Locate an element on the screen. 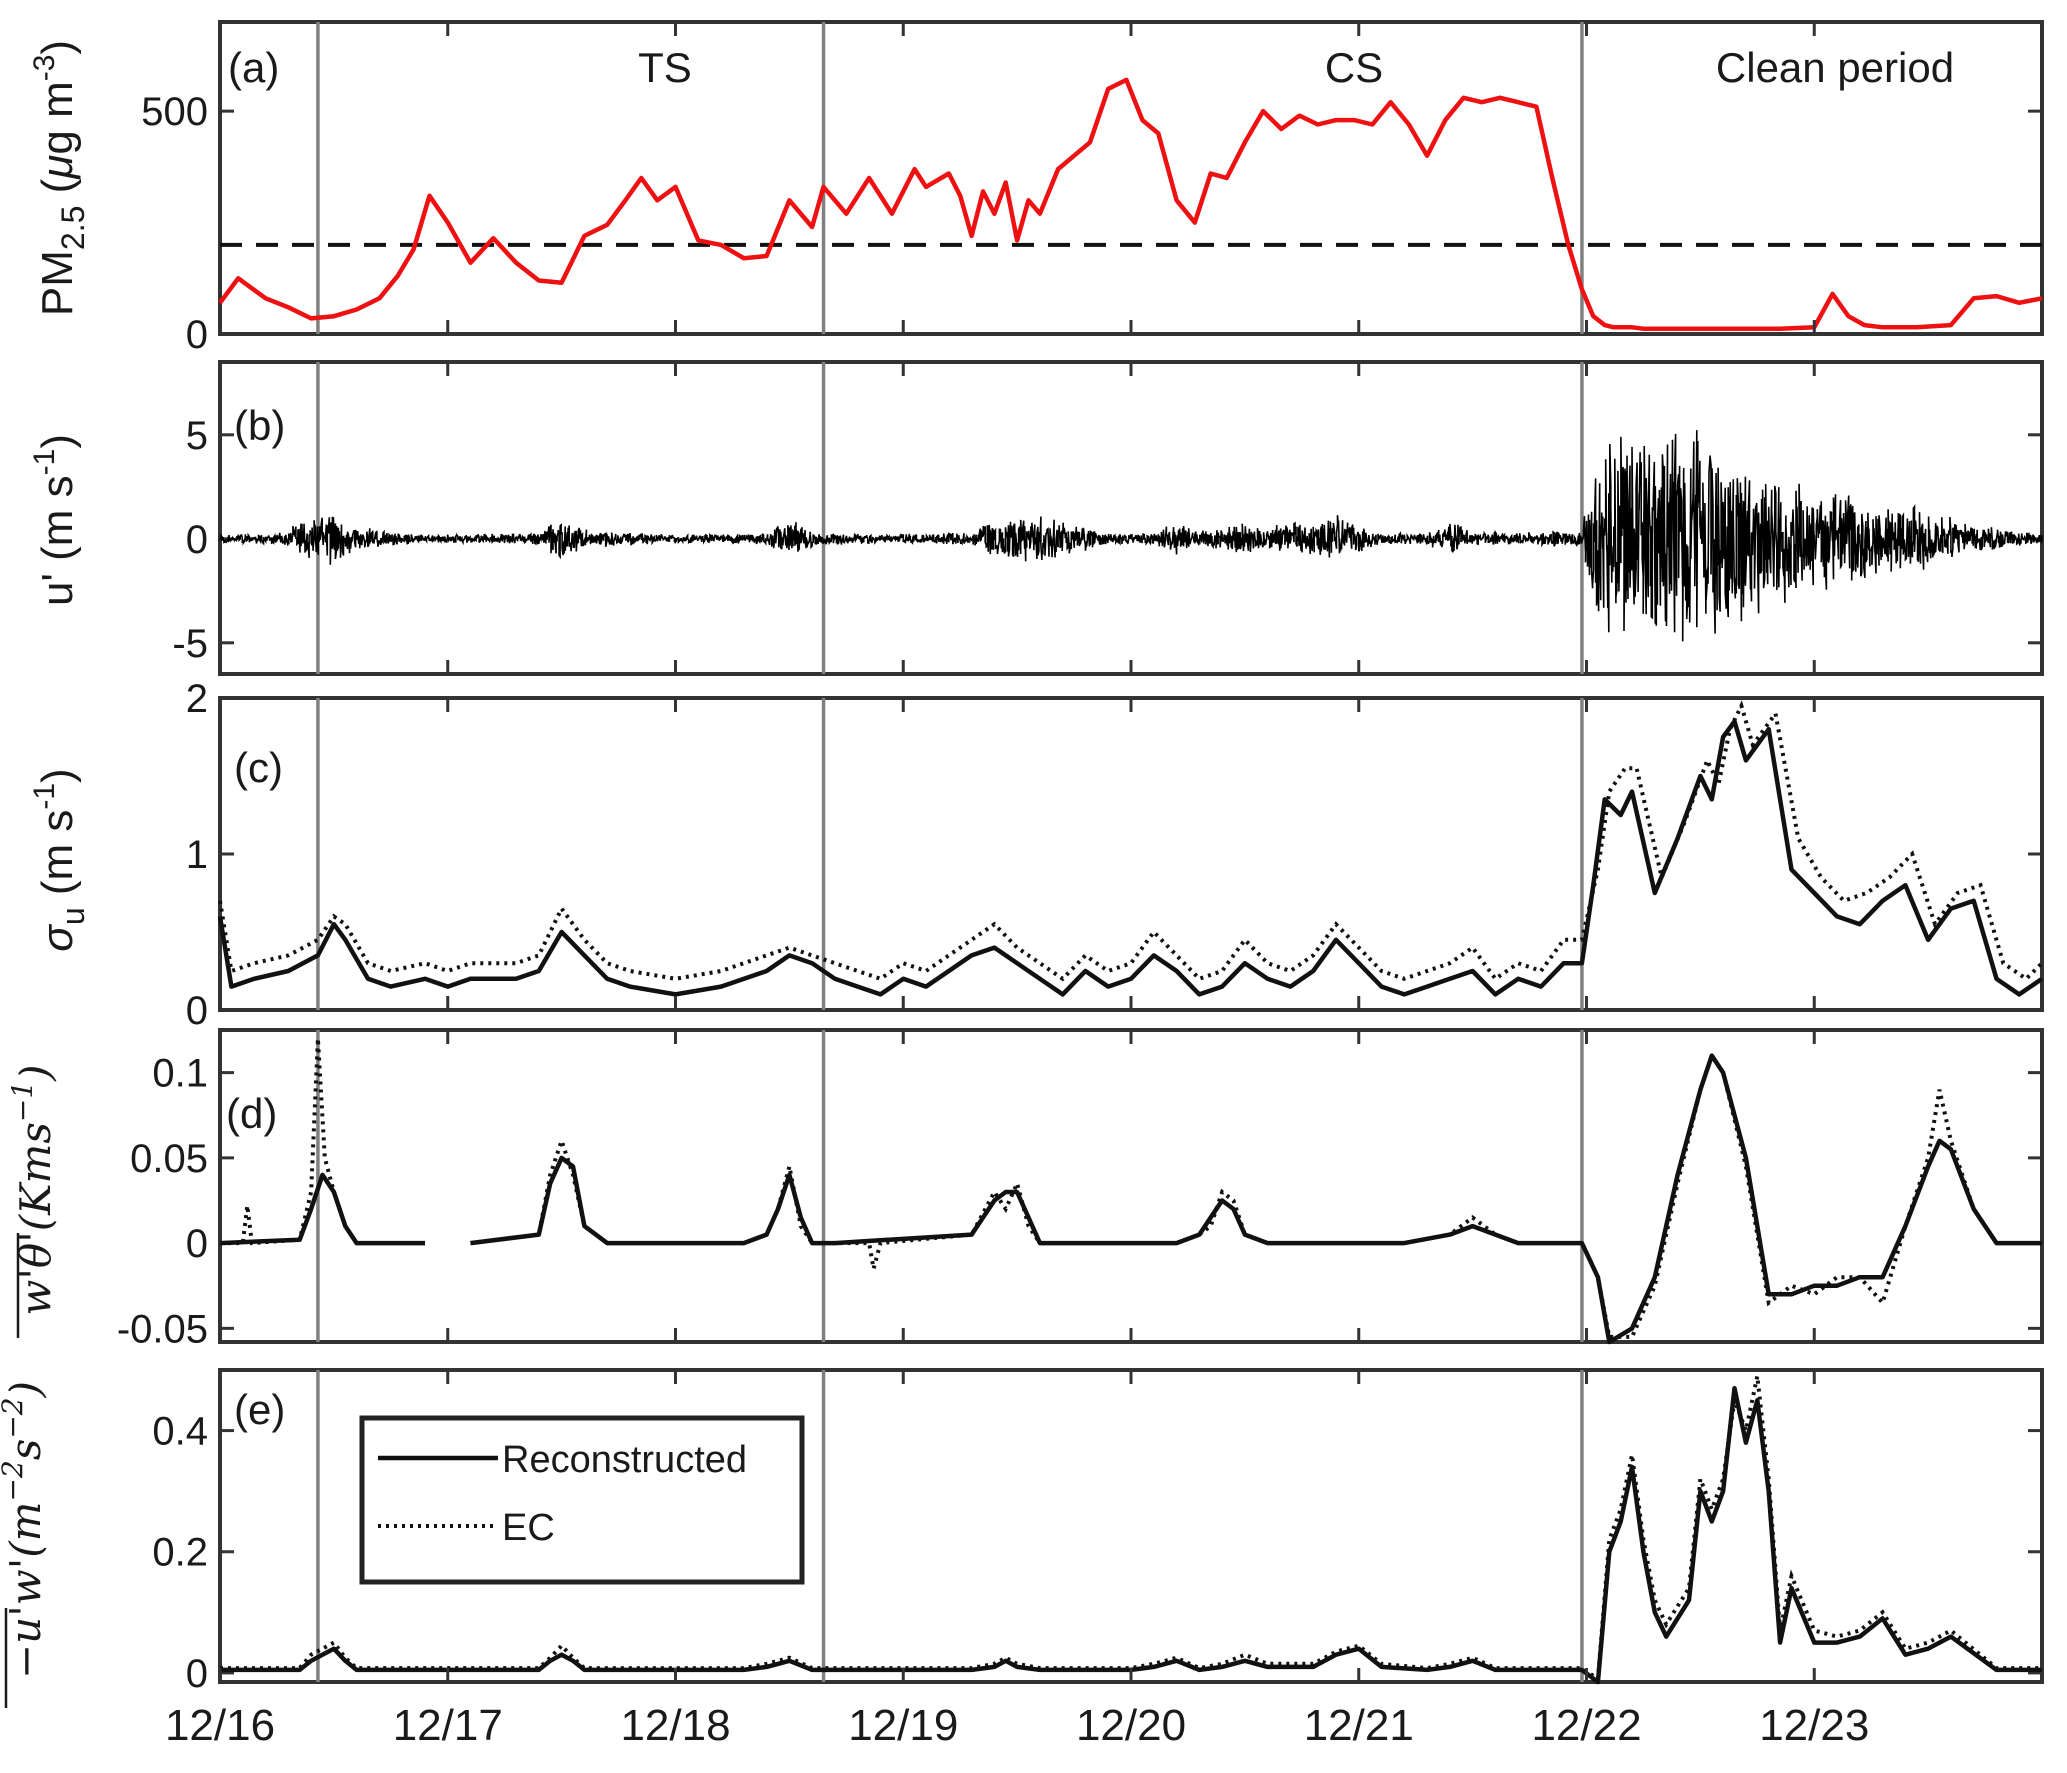 The height and width of the screenshot is (1773, 2067). panel-a-ylabel-main: PM is located at coordinates (57, 283).